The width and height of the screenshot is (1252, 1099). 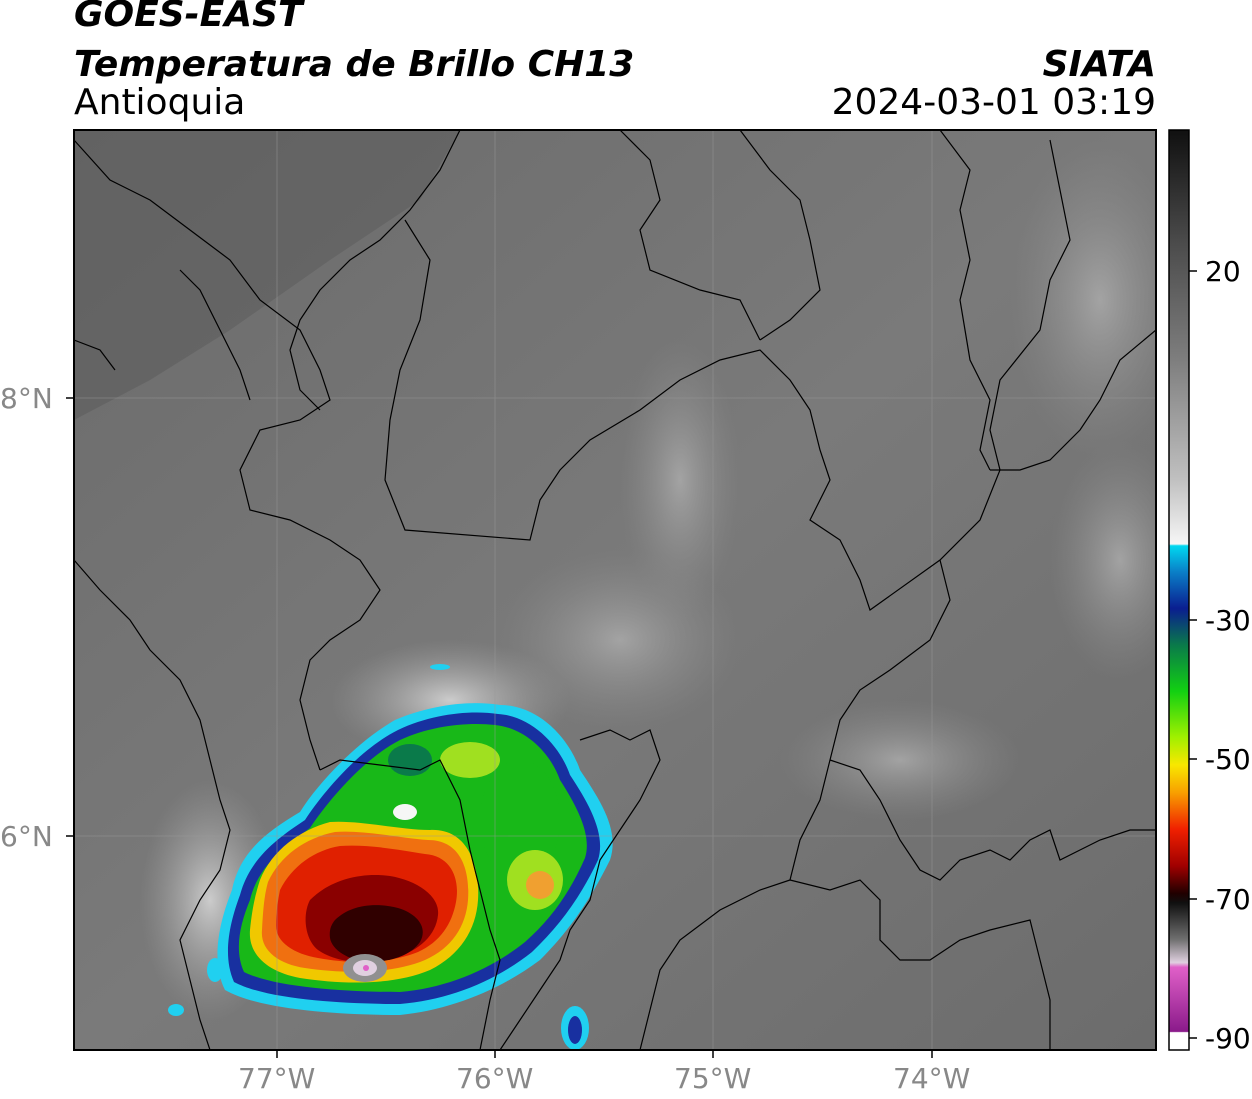 I want to click on product-title: Temperatura de Brillo CH13, so click(x=354, y=64).